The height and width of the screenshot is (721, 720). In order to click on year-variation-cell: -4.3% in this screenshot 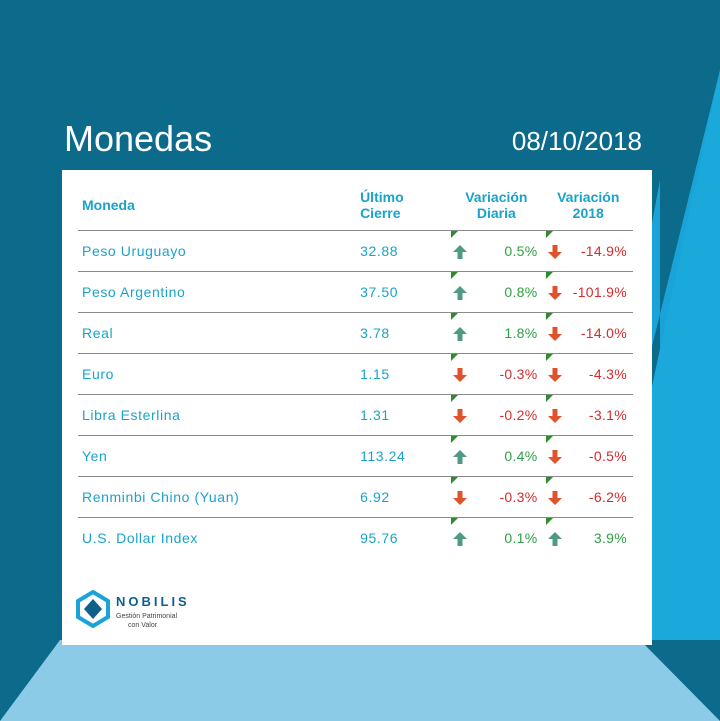, I will do `click(588, 374)`.